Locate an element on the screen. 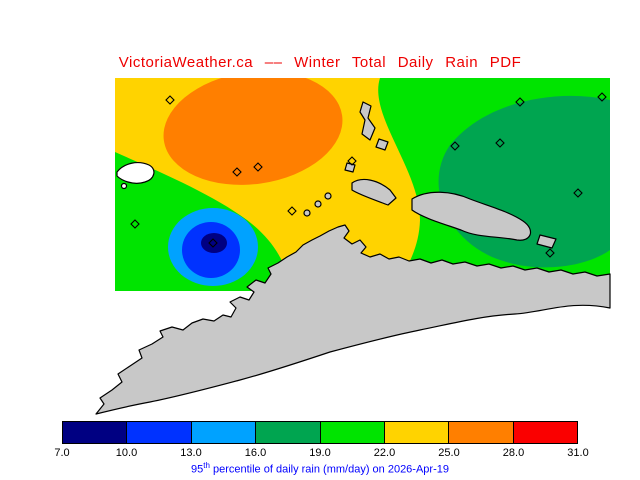 The width and height of the screenshot is (640, 480). island-sliver is located at coordinates (367, 121).